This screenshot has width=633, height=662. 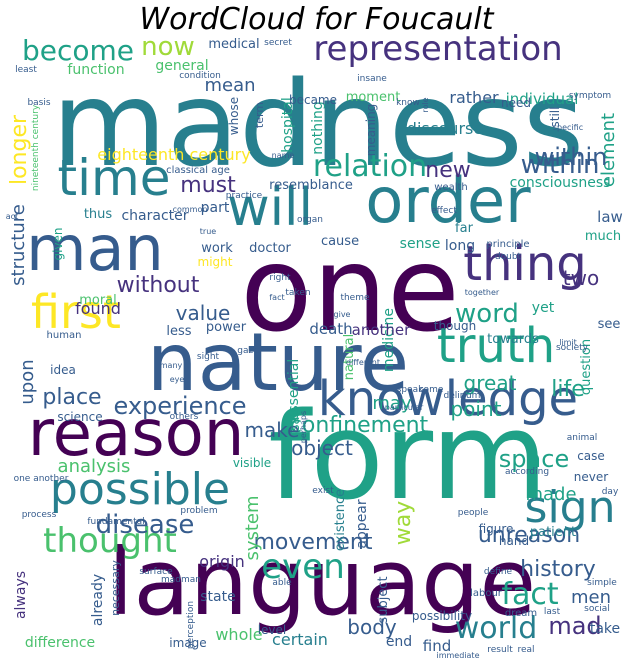 I want to click on word-medicine: medicine, so click(x=389, y=340).